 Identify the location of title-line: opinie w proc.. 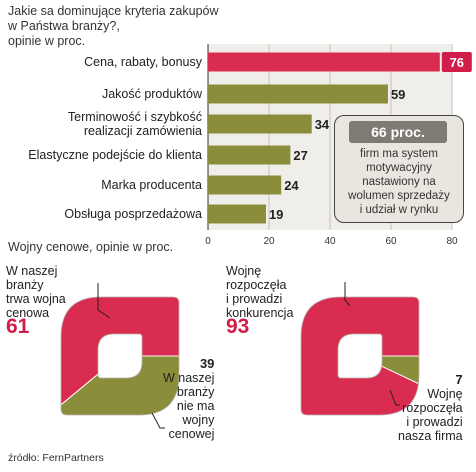
(47, 41).